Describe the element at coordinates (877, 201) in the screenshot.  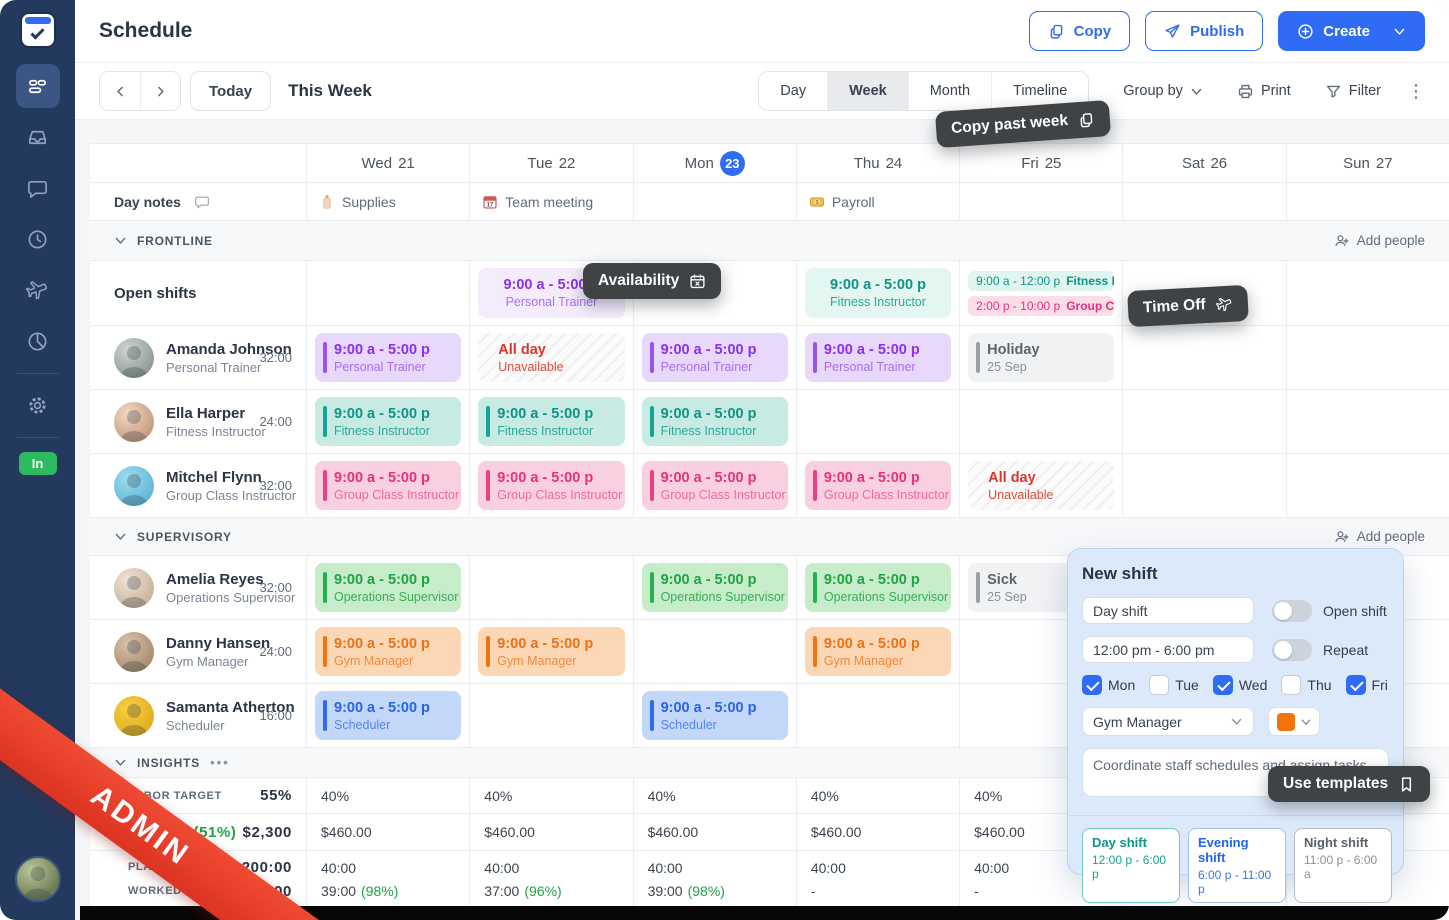
I see `day-note: Payroll` at that location.